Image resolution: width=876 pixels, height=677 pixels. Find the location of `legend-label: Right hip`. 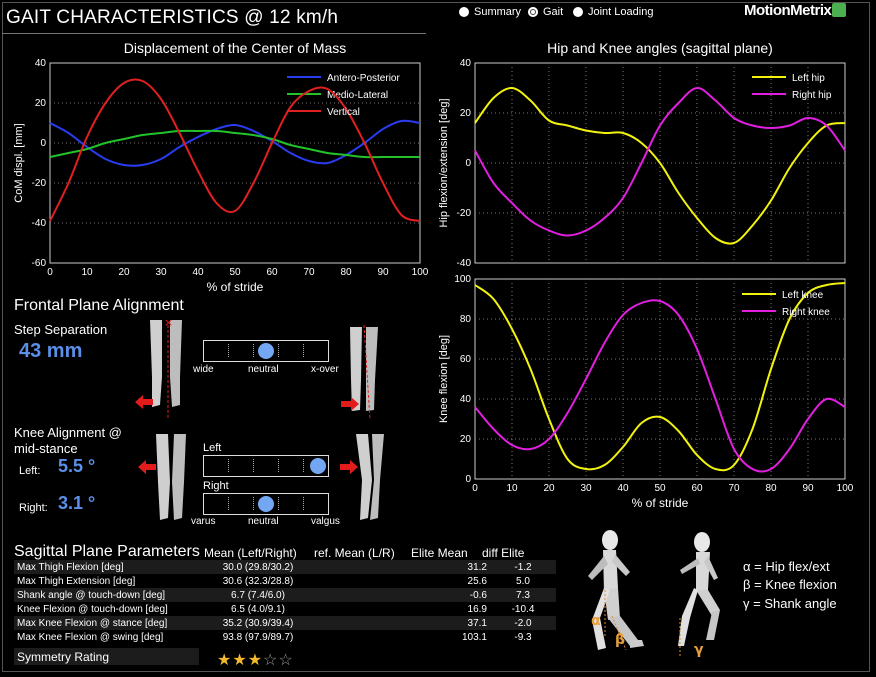

legend-label: Right hip is located at coordinates (812, 95).